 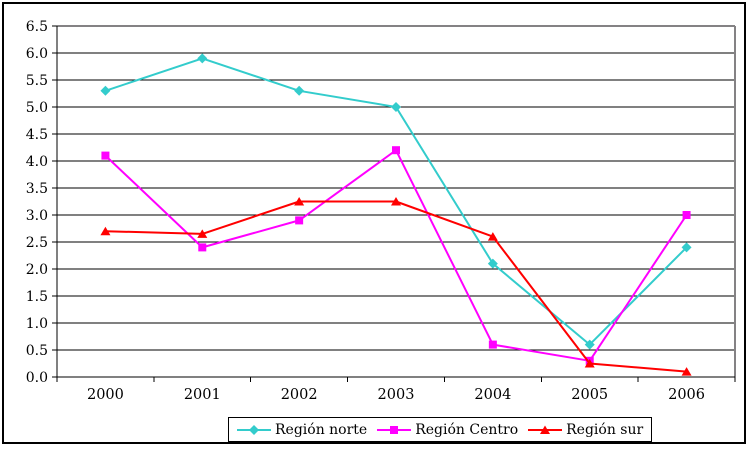 I want to click on legend-label: Región sur, so click(x=605, y=429).